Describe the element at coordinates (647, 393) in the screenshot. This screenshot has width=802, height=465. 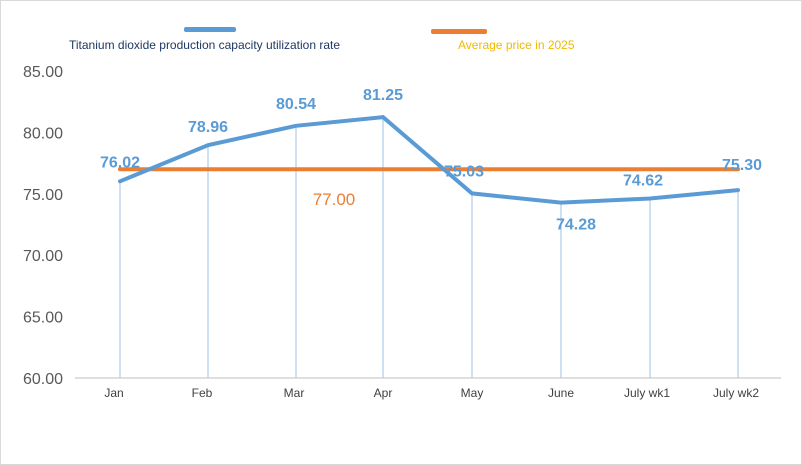
I see `x-tick-label: July wk1` at that location.